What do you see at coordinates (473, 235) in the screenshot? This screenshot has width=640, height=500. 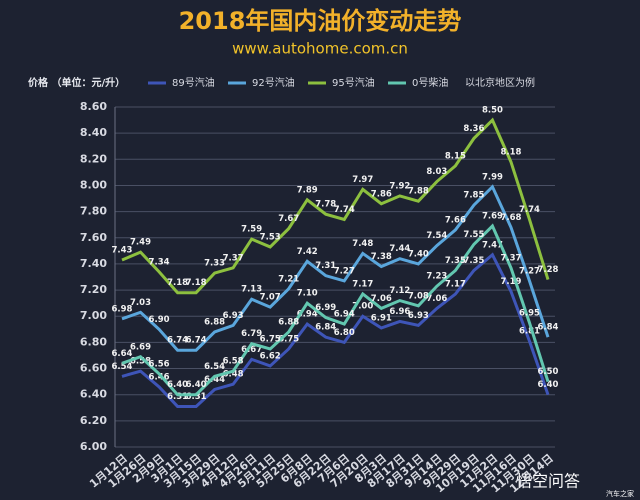 I see `data-label: 7.55` at bounding box center [473, 235].